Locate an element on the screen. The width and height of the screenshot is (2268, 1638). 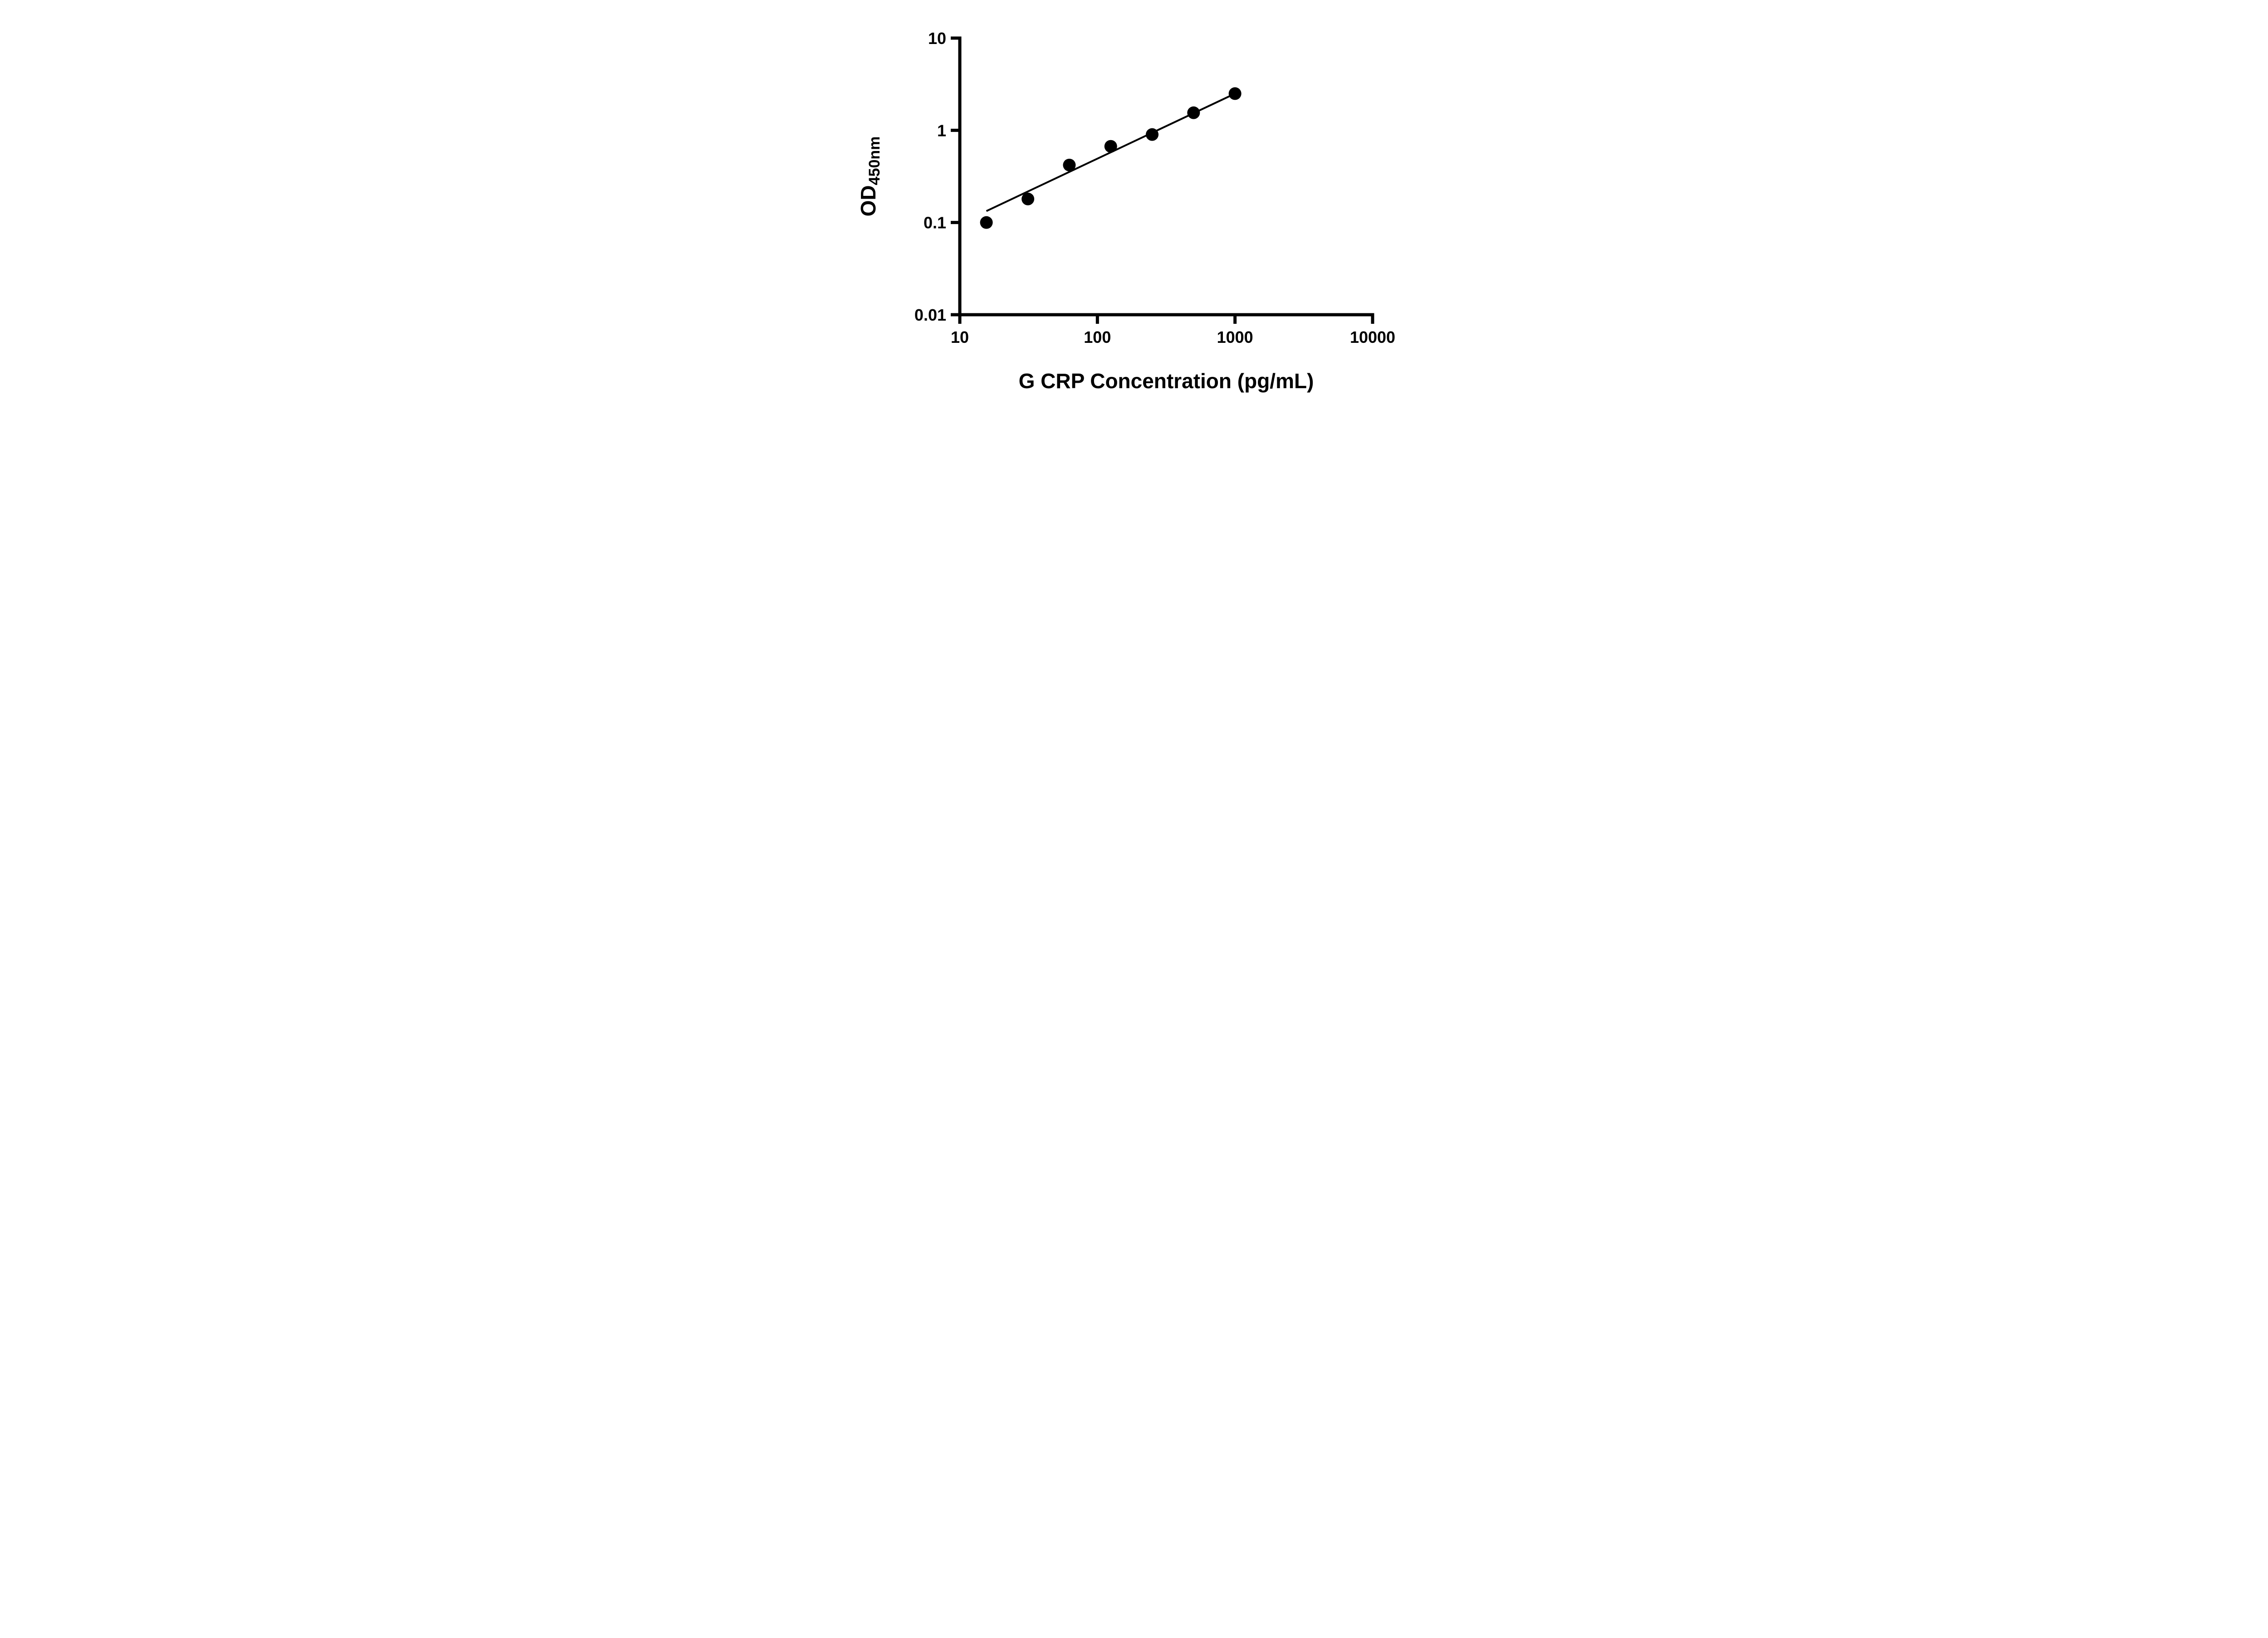
x-tick-label: 100 is located at coordinates (1097, 337).